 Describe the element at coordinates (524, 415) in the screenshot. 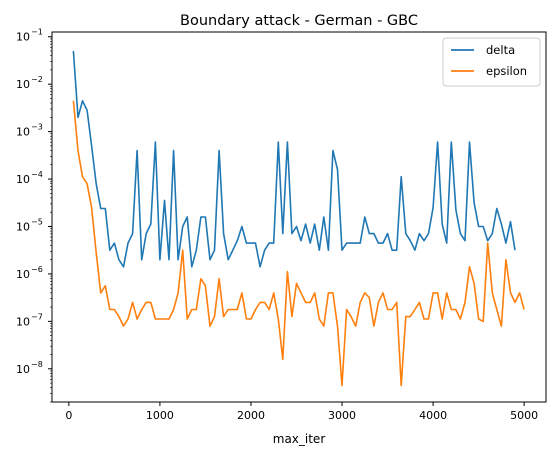

I see `x-tick-label: 5000` at that location.